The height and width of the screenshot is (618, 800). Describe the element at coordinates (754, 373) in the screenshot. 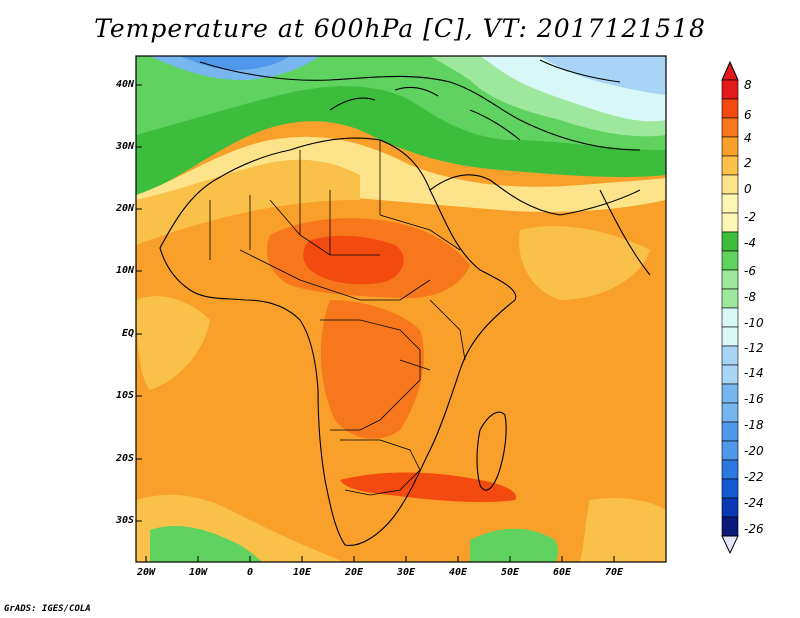

I see `colorbar-label: -14` at that location.